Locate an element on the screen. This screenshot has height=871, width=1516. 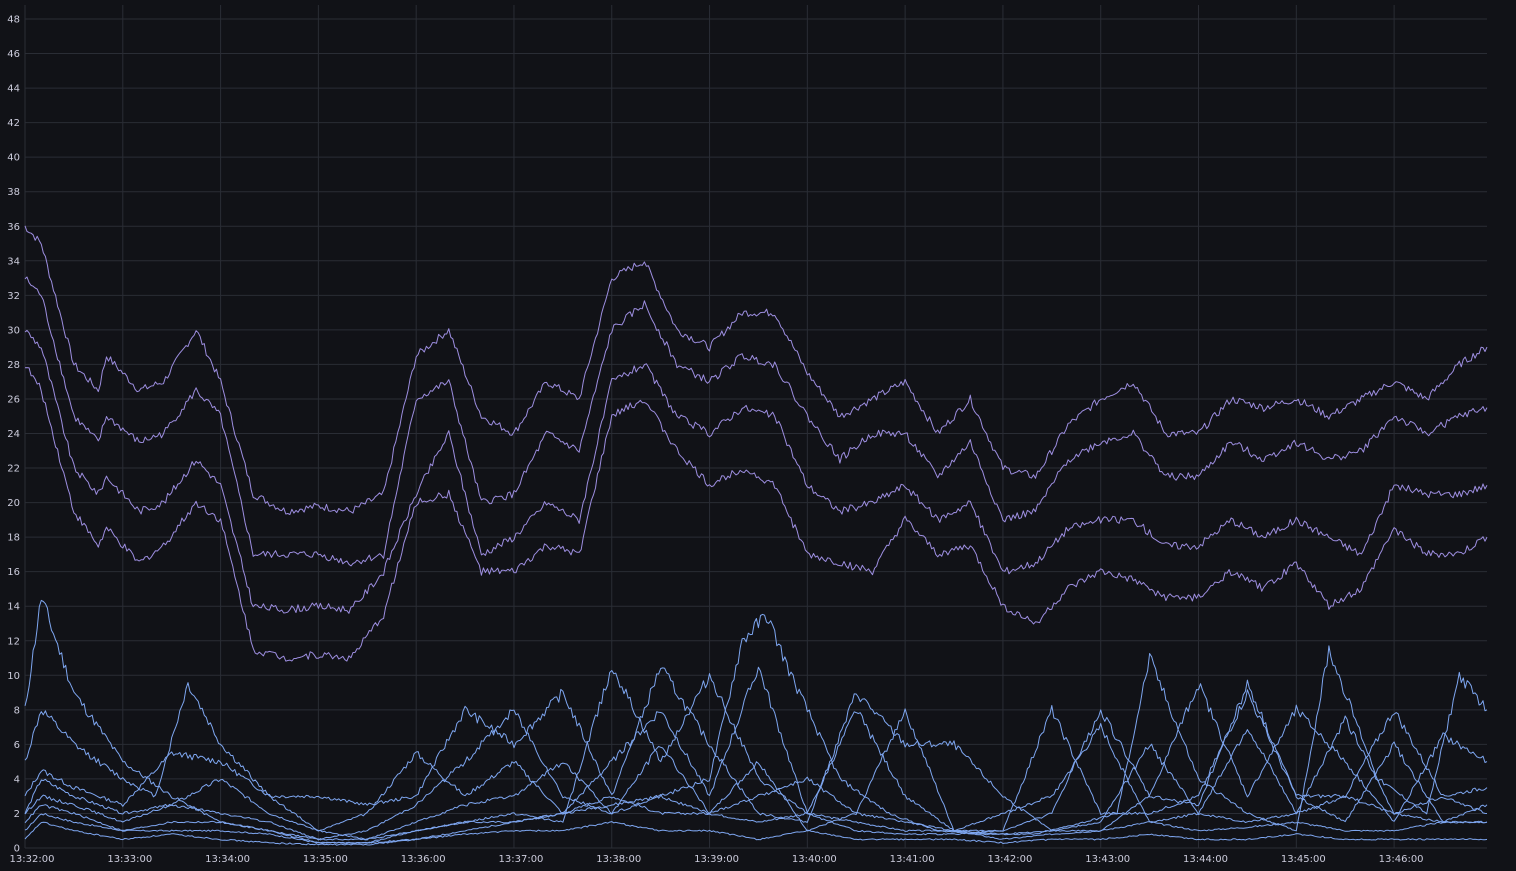
x-tick-label: 13:43:00 is located at coordinates (1107, 859).